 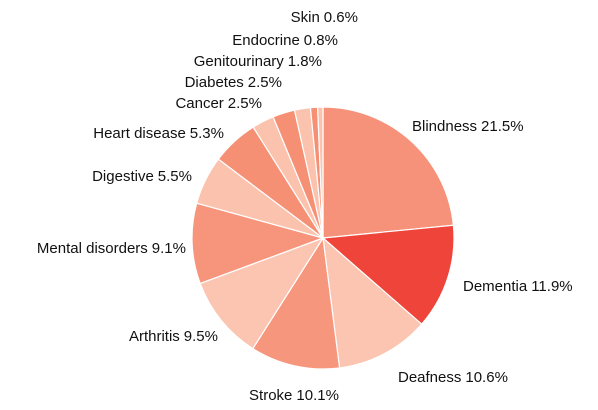 I want to click on slice-label: Skin 0.6%, so click(x=324, y=17).